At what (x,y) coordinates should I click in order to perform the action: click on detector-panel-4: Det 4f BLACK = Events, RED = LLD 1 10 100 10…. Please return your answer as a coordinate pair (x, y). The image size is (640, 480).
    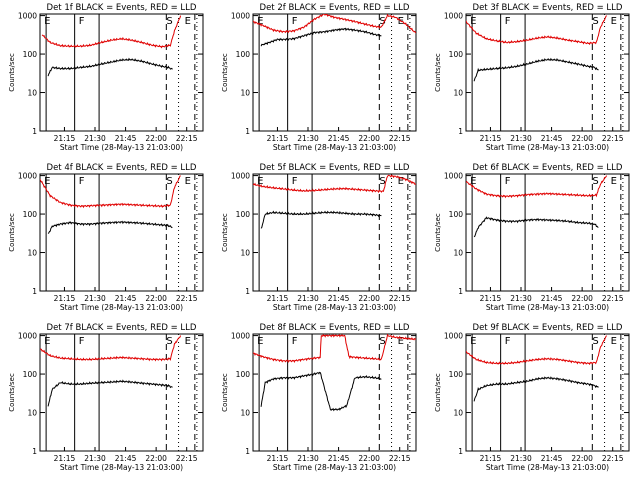
    Looking at the image, I should click on (106, 237).